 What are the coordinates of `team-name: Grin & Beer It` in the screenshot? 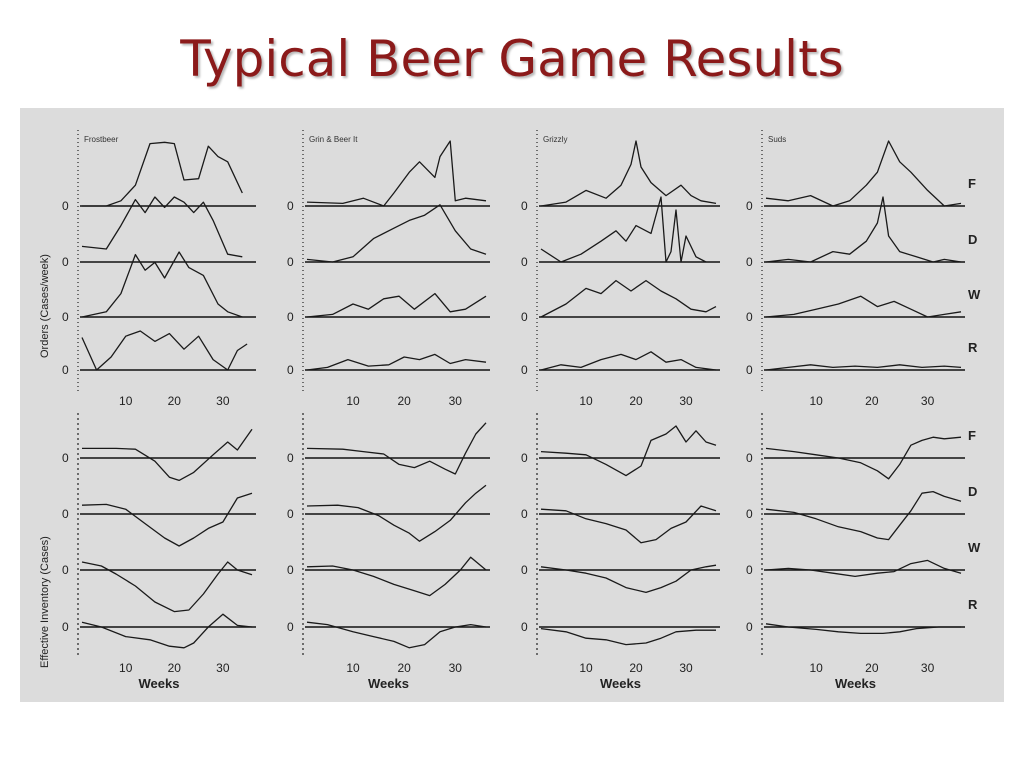 It's located at (333, 139).